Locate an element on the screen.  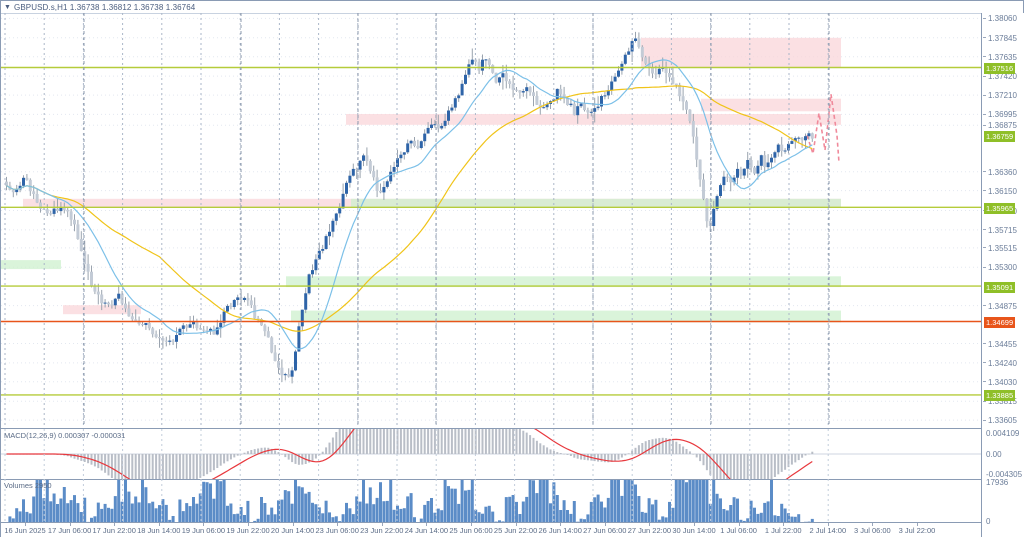
price-tick-label: 1.34240 is located at coordinates (1002, 363).